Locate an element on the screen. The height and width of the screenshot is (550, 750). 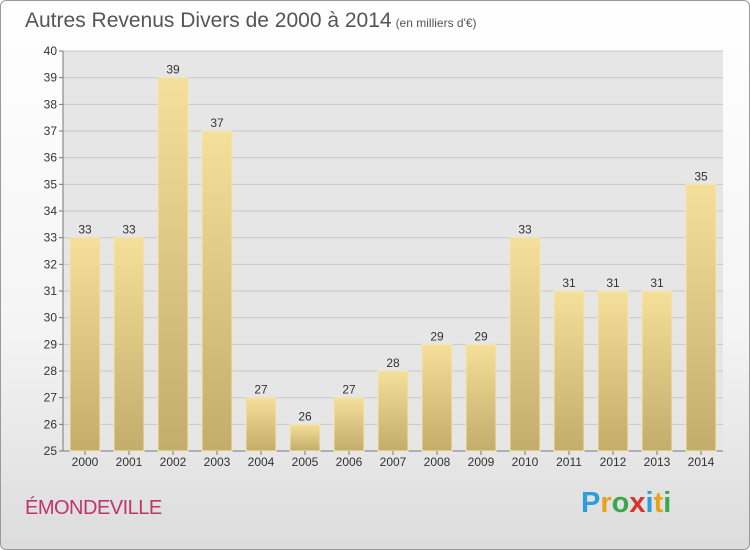
x-tick-label: 2010 is located at coordinates (525, 462).